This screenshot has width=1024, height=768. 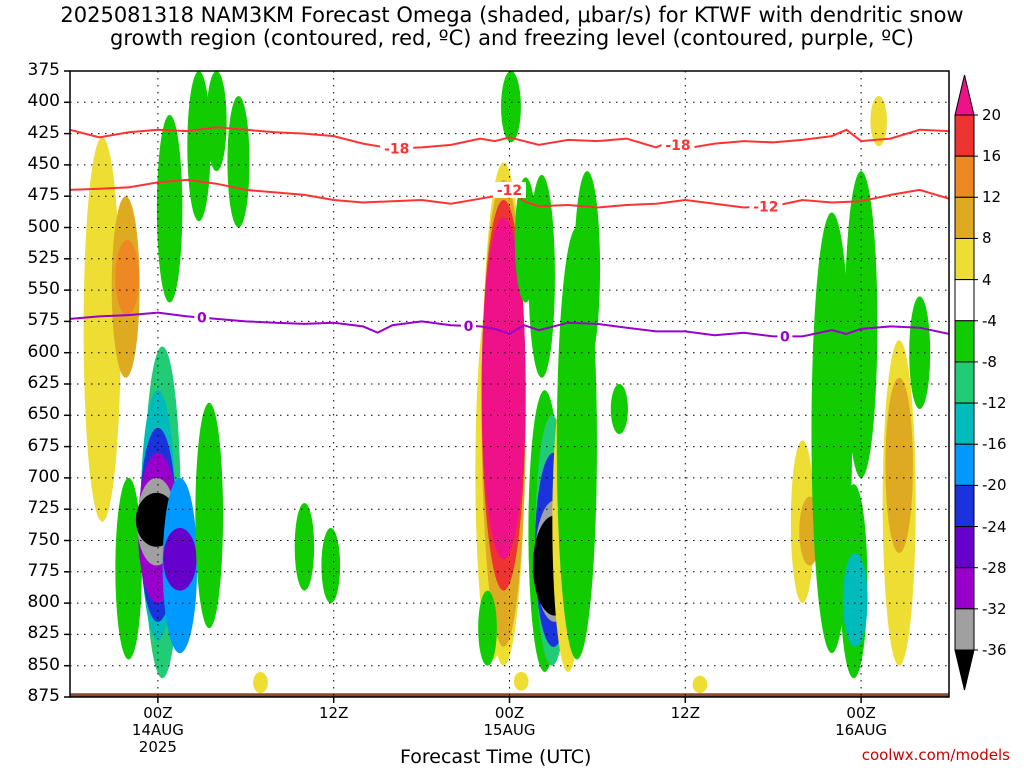 What do you see at coordinates (987, 238) in the screenshot?
I see `colorbar-label: 8` at bounding box center [987, 238].